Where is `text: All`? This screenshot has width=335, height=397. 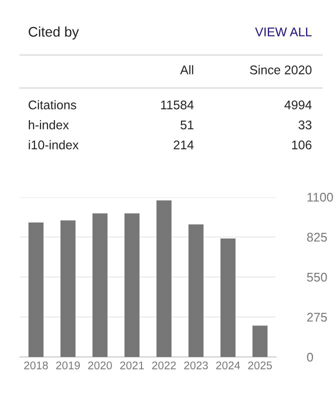 text: All is located at coordinates (187, 69).